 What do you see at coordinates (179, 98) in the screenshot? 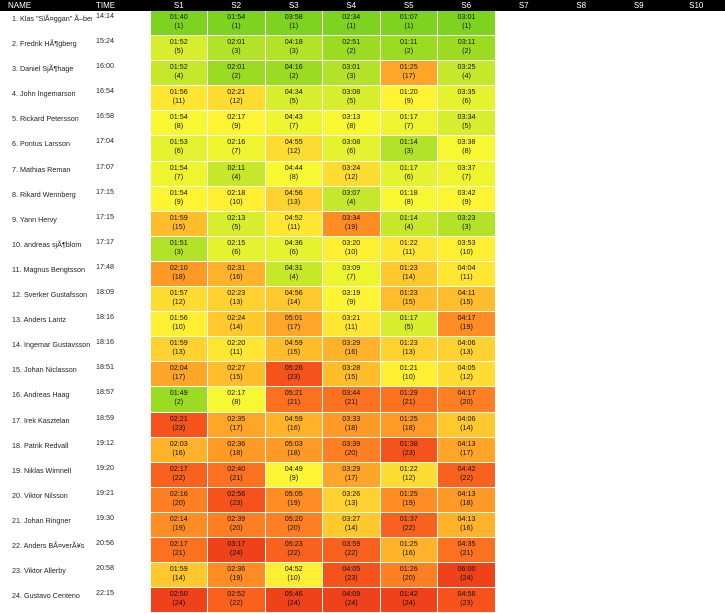
I see `segment-cell: 01:56(11)` at bounding box center [179, 98].